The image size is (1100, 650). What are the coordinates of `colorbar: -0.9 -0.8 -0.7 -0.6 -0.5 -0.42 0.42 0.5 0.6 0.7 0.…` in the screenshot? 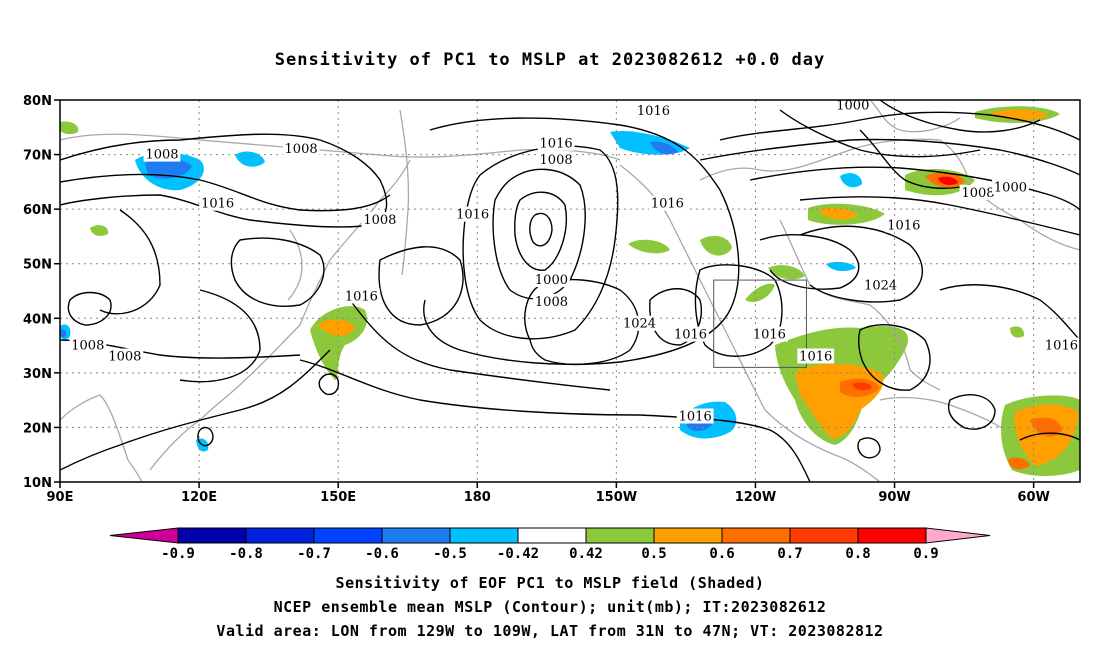 It's located at (550, 544).